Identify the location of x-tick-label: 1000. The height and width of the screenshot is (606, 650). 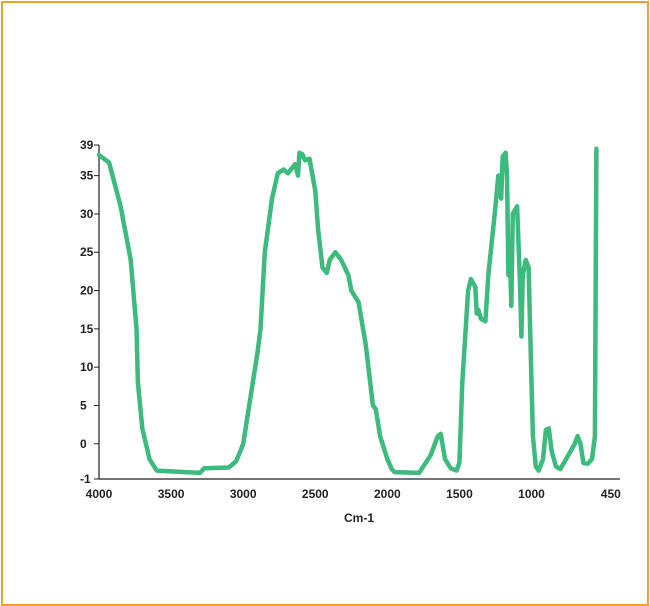
(531, 494).